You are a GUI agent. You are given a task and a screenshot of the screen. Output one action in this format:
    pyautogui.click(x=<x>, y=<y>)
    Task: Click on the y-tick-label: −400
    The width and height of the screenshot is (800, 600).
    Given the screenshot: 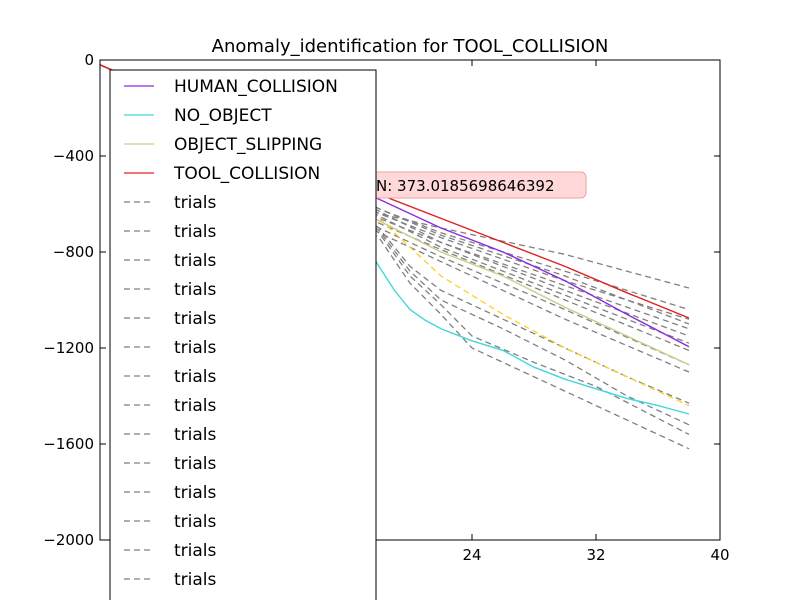 What is the action you would take?
    pyautogui.click(x=73, y=156)
    